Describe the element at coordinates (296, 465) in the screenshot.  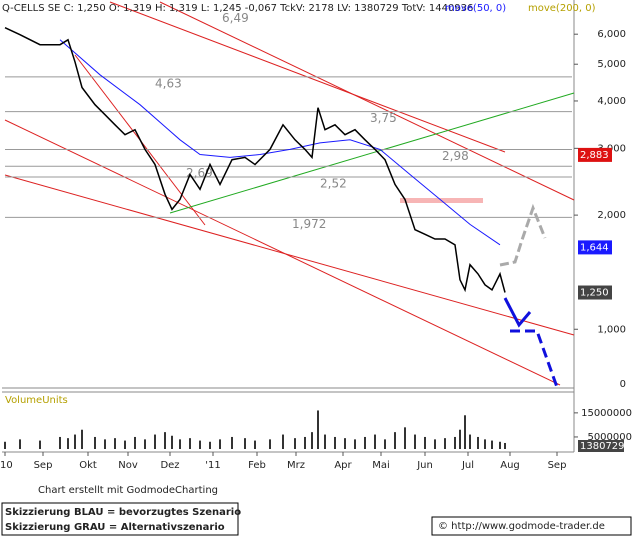
I see `x-tick-label: Mrz` at that location.